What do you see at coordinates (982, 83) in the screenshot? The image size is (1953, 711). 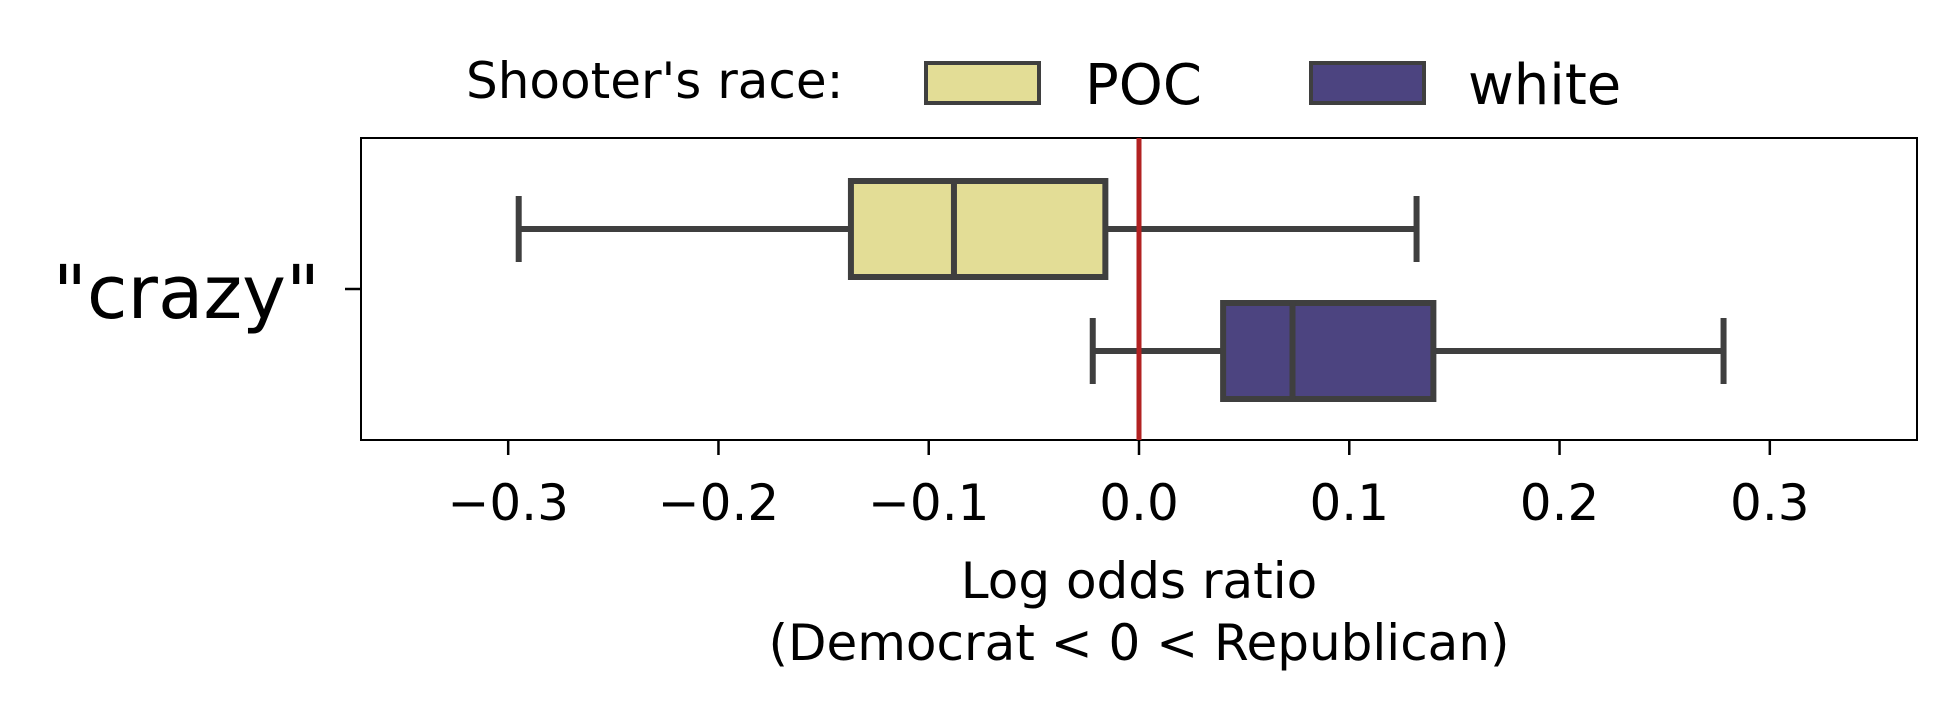 I see `legend-swatch-poc` at bounding box center [982, 83].